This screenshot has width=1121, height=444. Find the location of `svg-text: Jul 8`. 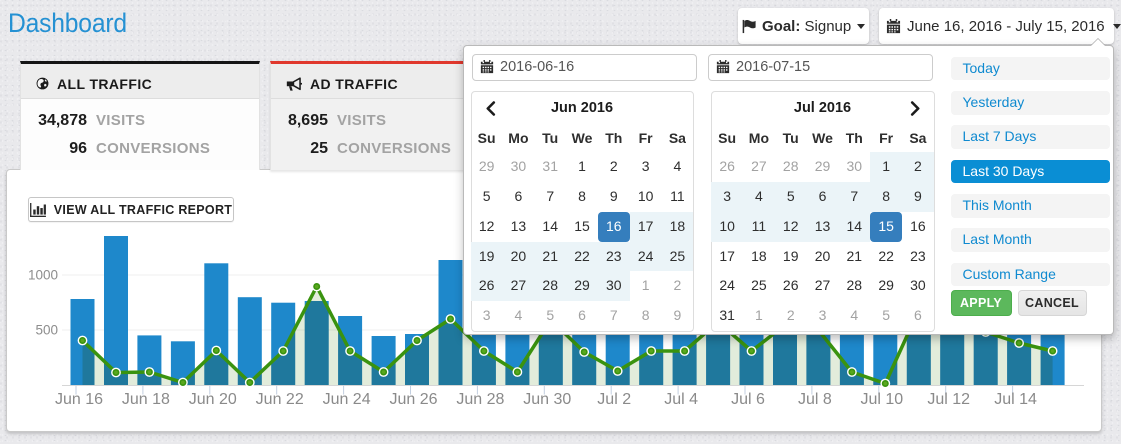

svg-text: Jul 8 is located at coordinates (815, 399).